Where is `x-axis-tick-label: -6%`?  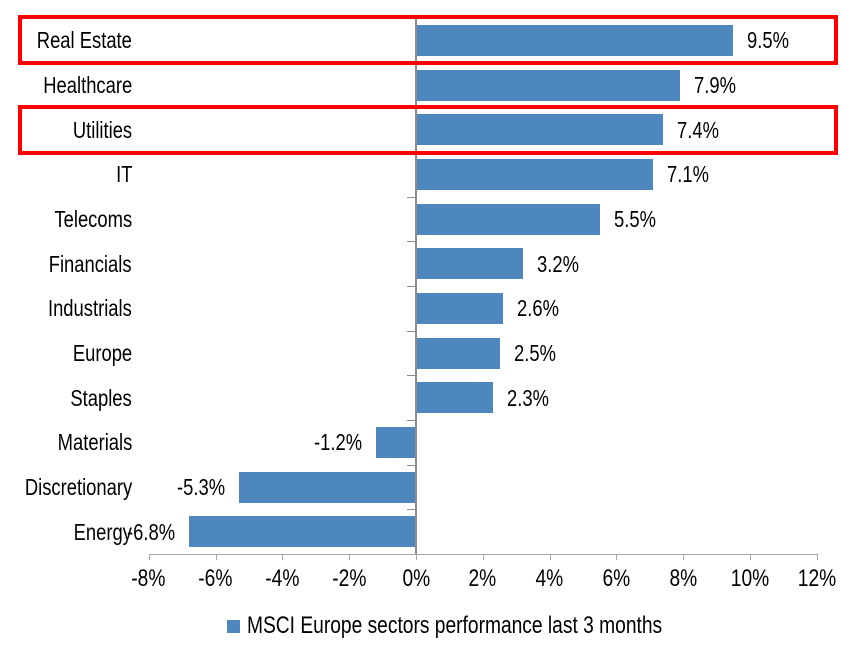 x-axis-tick-label: -6% is located at coordinates (216, 579).